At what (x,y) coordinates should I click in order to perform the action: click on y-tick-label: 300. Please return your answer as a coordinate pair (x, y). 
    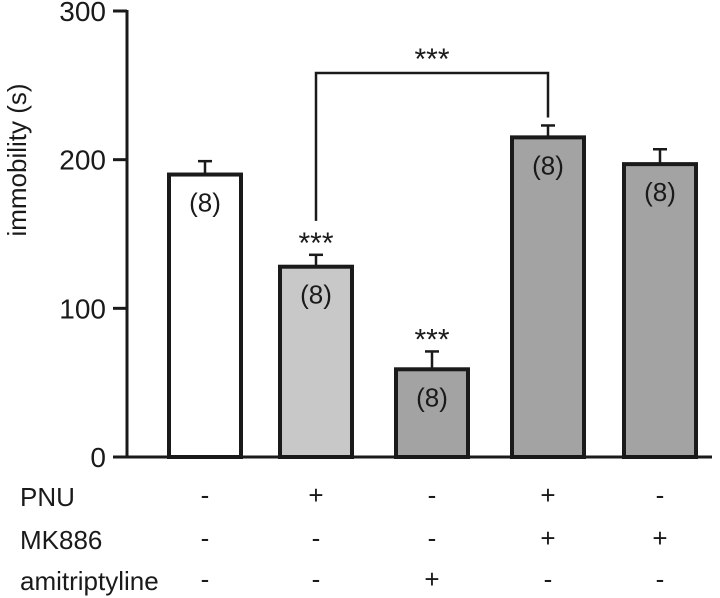
    Looking at the image, I should click on (82, 13).